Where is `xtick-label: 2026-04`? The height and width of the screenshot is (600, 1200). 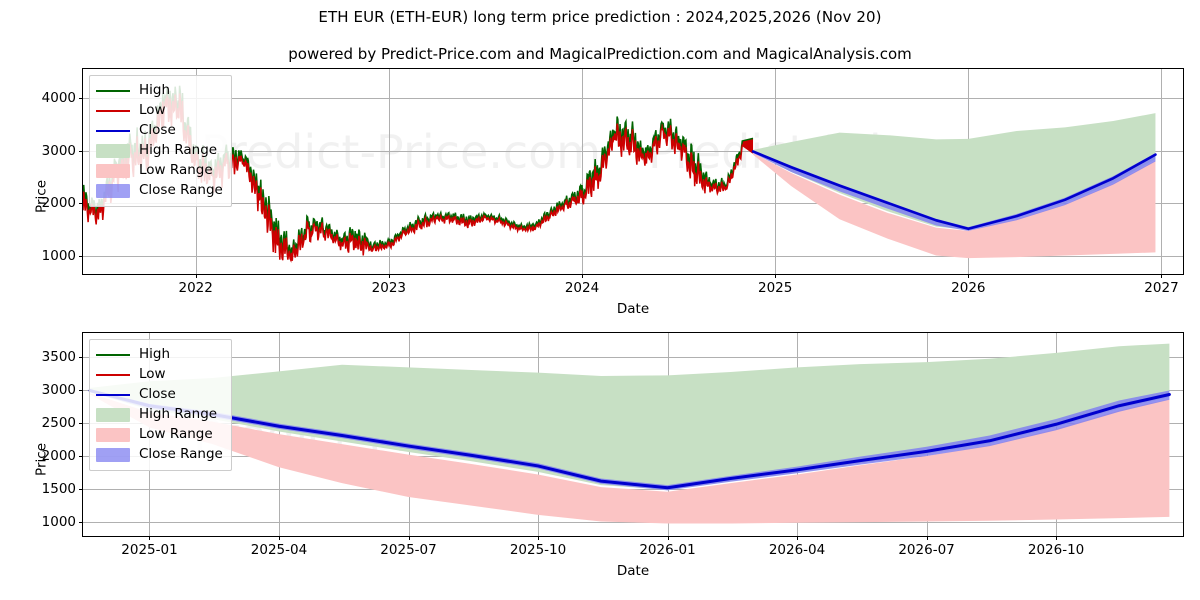
xtick-label: 2026-04 is located at coordinates (797, 550).